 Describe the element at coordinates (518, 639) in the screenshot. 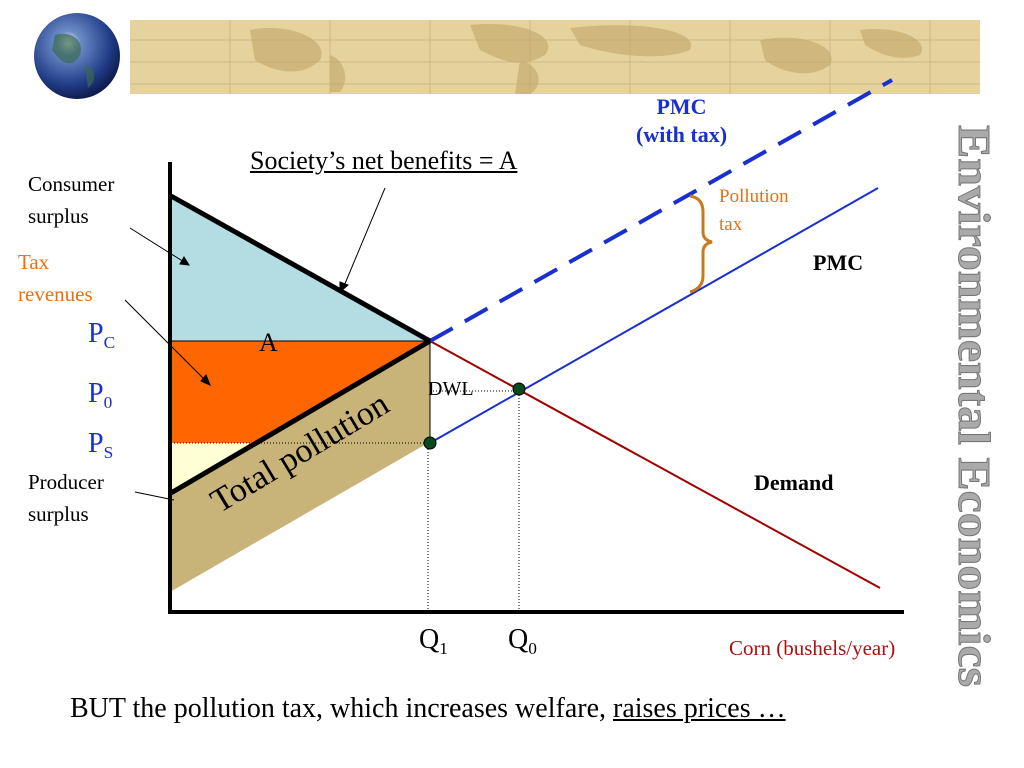

I see `quantity-q0-base: Q` at that location.